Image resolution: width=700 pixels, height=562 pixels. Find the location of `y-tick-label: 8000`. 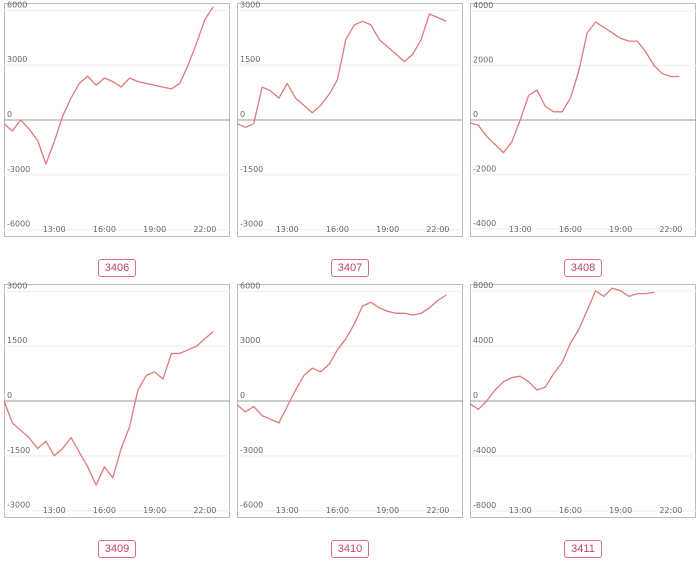

y-tick-label: 8000 is located at coordinates (483, 285).